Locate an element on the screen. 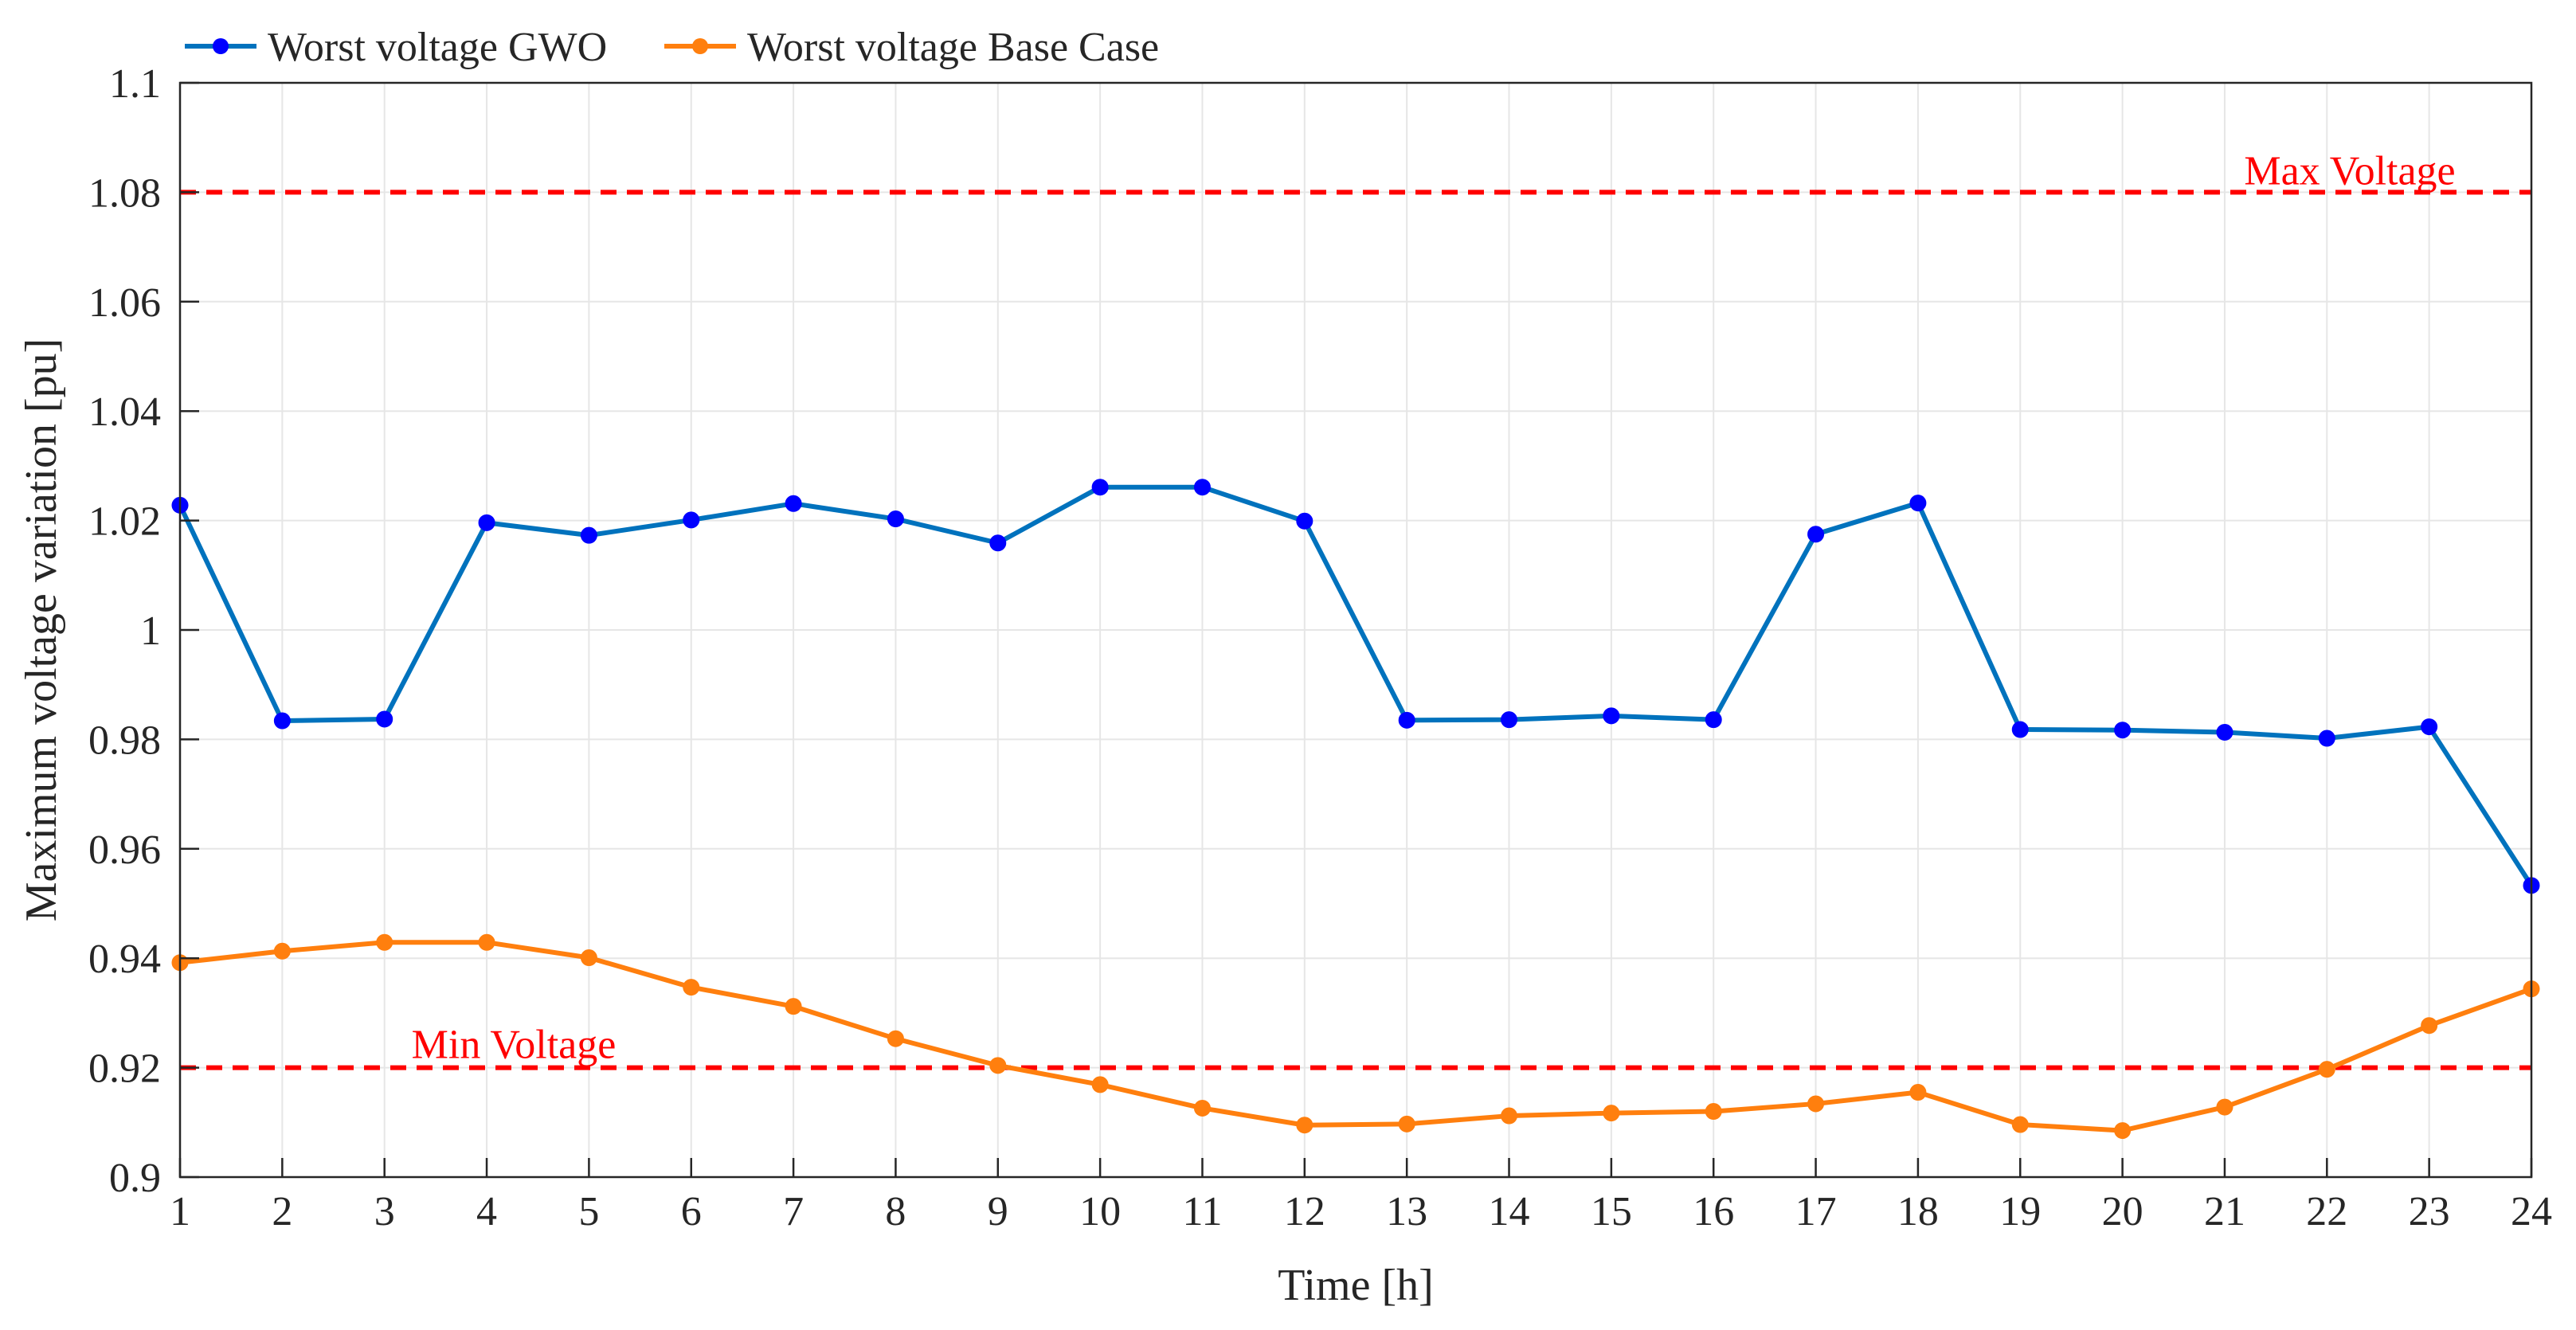 The height and width of the screenshot is (1330, 2576). y-tick-label: 1.04 is located at coordinates (124, 412).